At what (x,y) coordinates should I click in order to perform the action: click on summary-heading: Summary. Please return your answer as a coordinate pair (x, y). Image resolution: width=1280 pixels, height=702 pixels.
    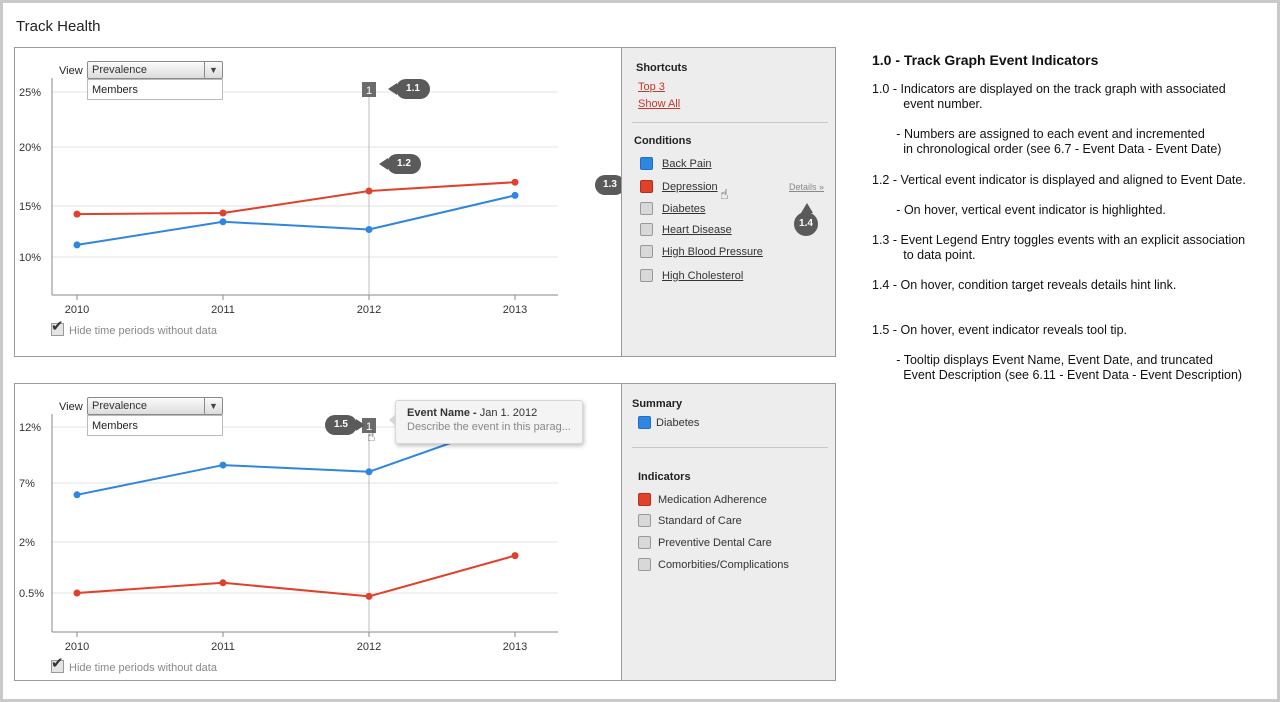
    Looking at the image, I should click on (657, 404).